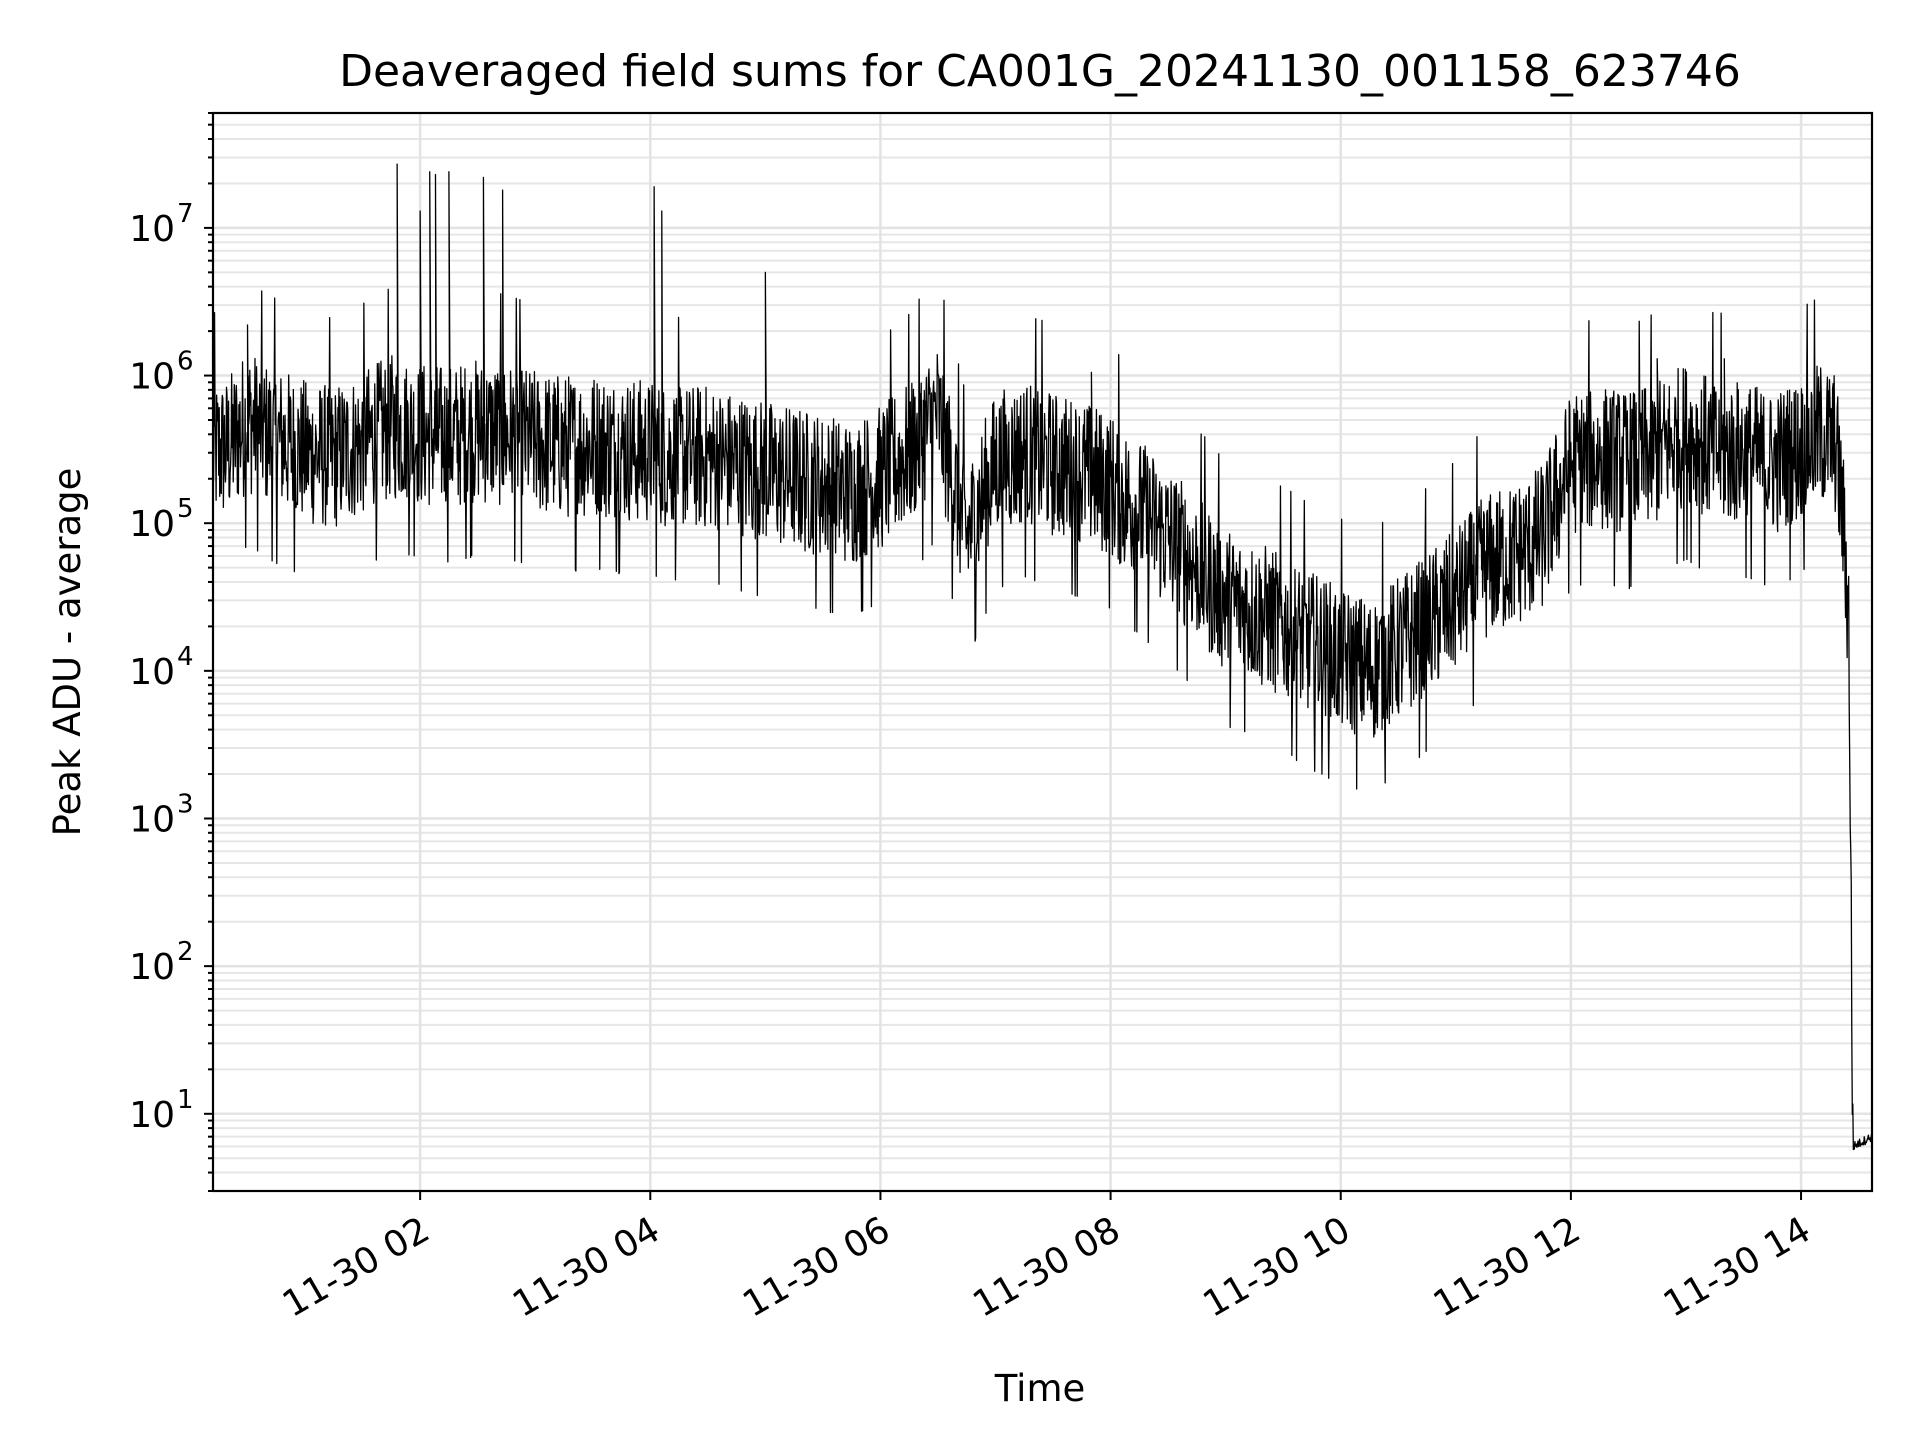 This screenshot has width=1920, height=1440. What do you see at coordinates (185, 804) in the screenshot?
I see `y-tick-exponent: 3` at bounding box center [185, 804].